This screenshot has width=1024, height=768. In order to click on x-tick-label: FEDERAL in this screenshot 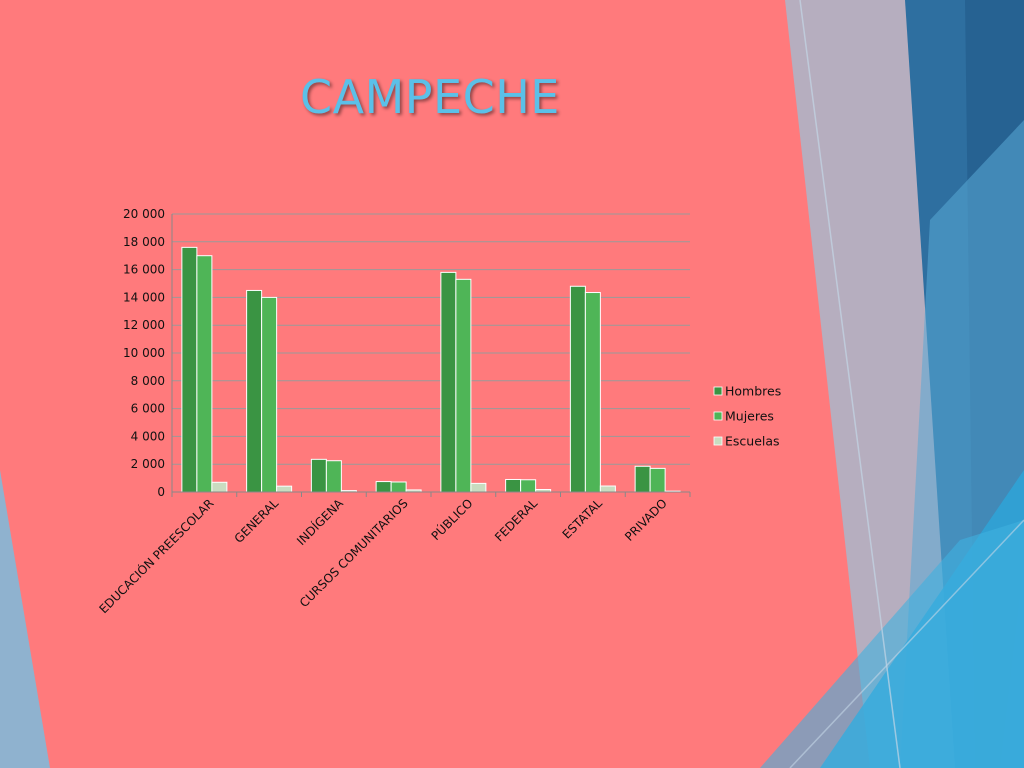, I will do `click(516, 520)`.